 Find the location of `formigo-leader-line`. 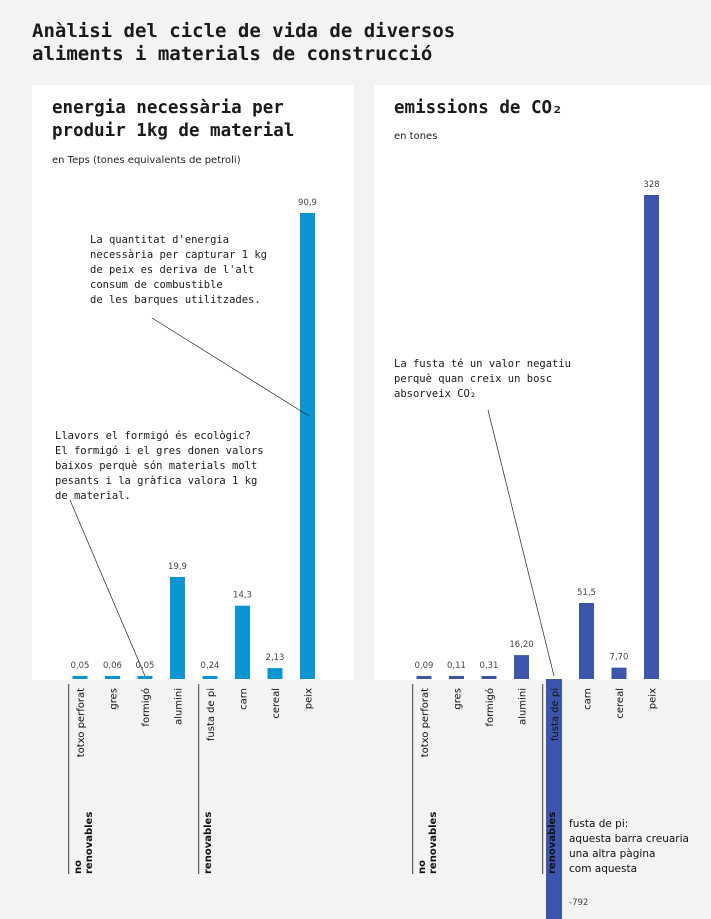

formigo-leader-line is located at coordinates (107, 588).